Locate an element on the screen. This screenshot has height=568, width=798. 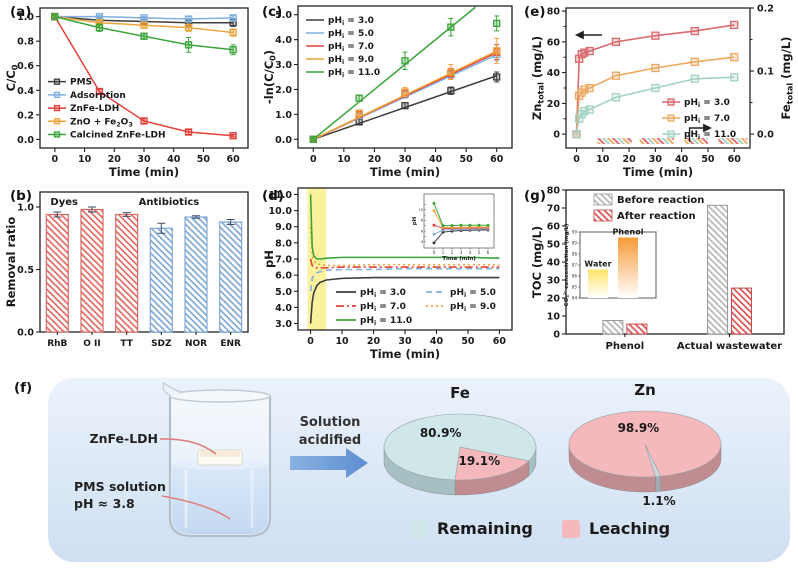
svg-text: 20 is located at coordinates (375, 159).